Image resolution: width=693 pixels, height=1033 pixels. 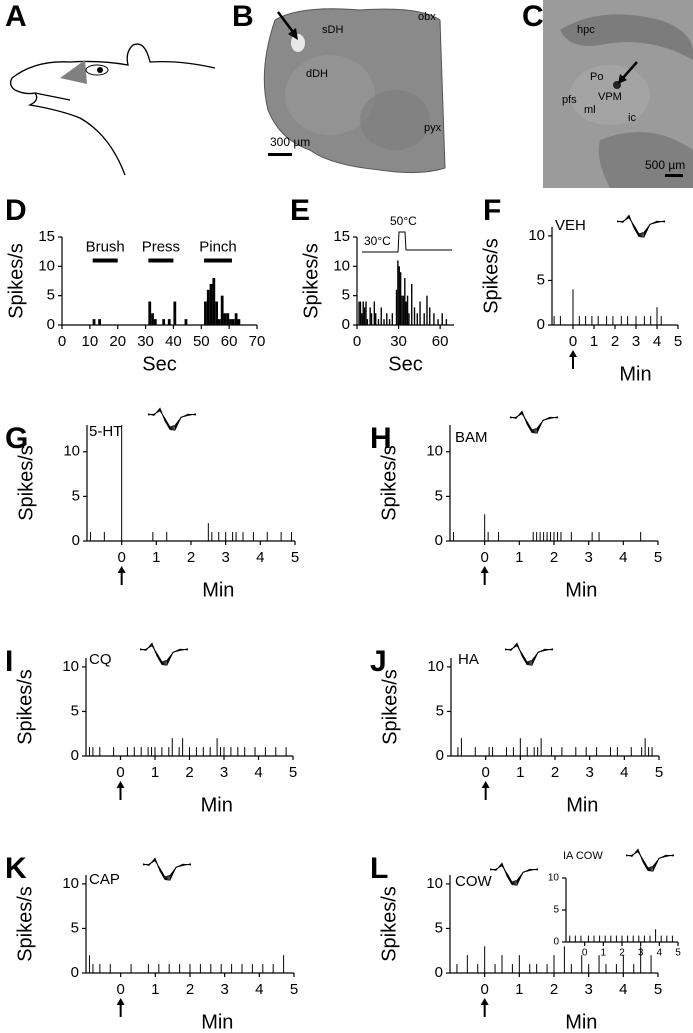 What do you see at coordinates (16, 16) in the screenshot?
I see `panel-letter: A` at bounding box center [16, 16].